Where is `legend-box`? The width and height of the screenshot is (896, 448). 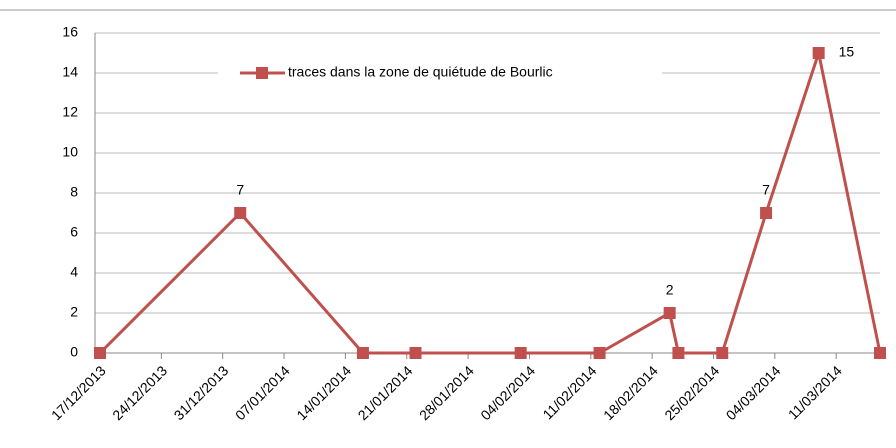
legend-box is located at coordinates (440, 73).